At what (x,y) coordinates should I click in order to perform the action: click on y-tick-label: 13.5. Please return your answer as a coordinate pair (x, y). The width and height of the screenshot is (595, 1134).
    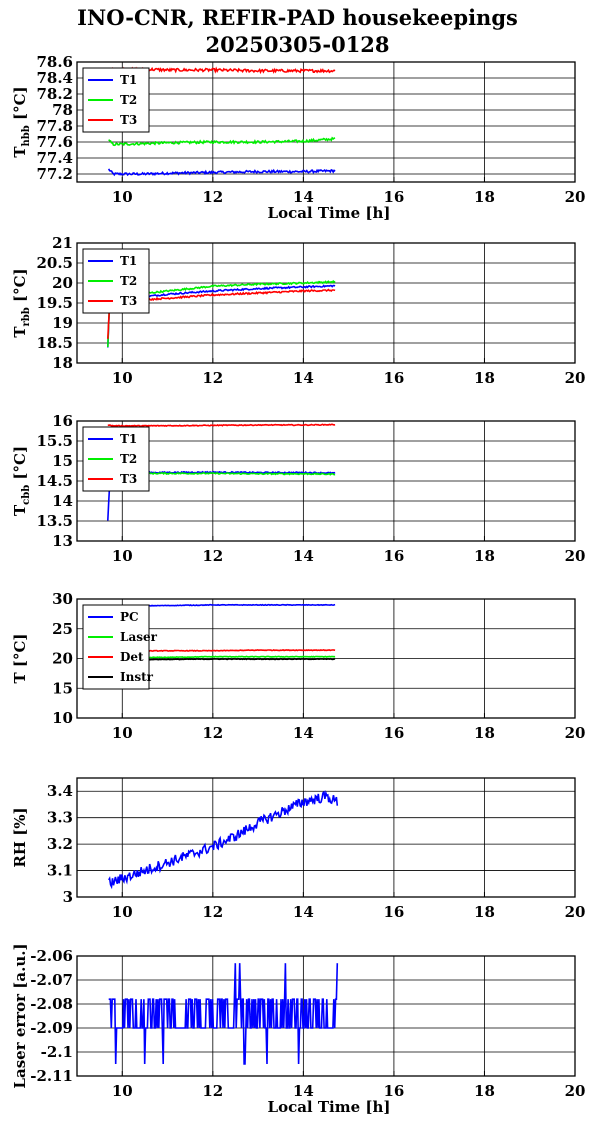
    Looking at the image, I should click on (54, 521).